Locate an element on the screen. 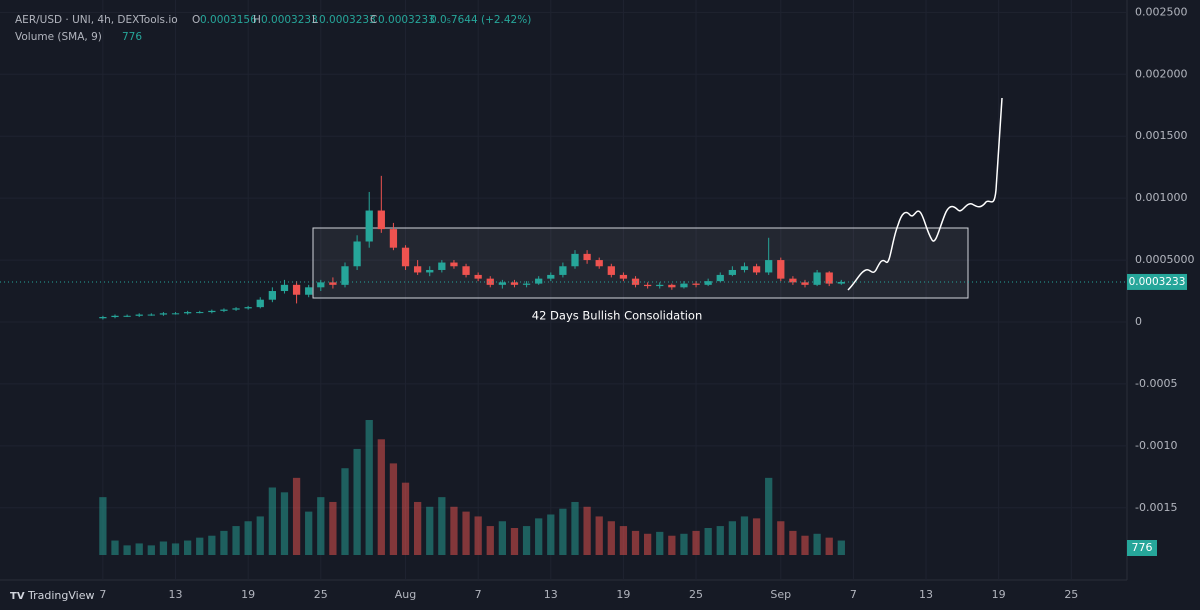 The height and width of the screenshot is (610, 1200). ohlc-value: 0.0003156 is located at coordinates (228, 20).